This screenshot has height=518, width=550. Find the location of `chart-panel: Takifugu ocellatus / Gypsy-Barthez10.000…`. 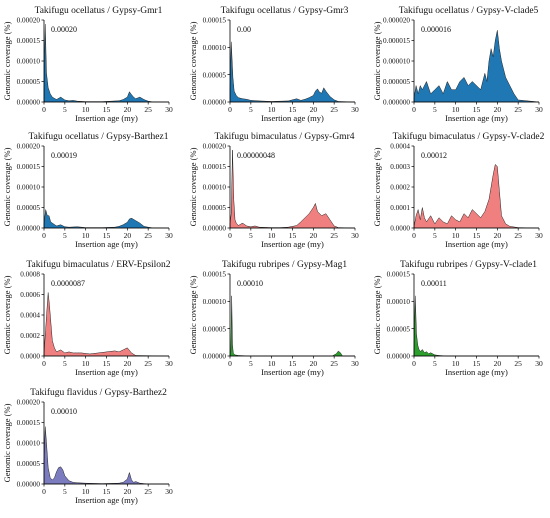

chart-panel: Takifugu ocellatus / Gypsy-Barthez10.000… is located at coordinates (87, 190).